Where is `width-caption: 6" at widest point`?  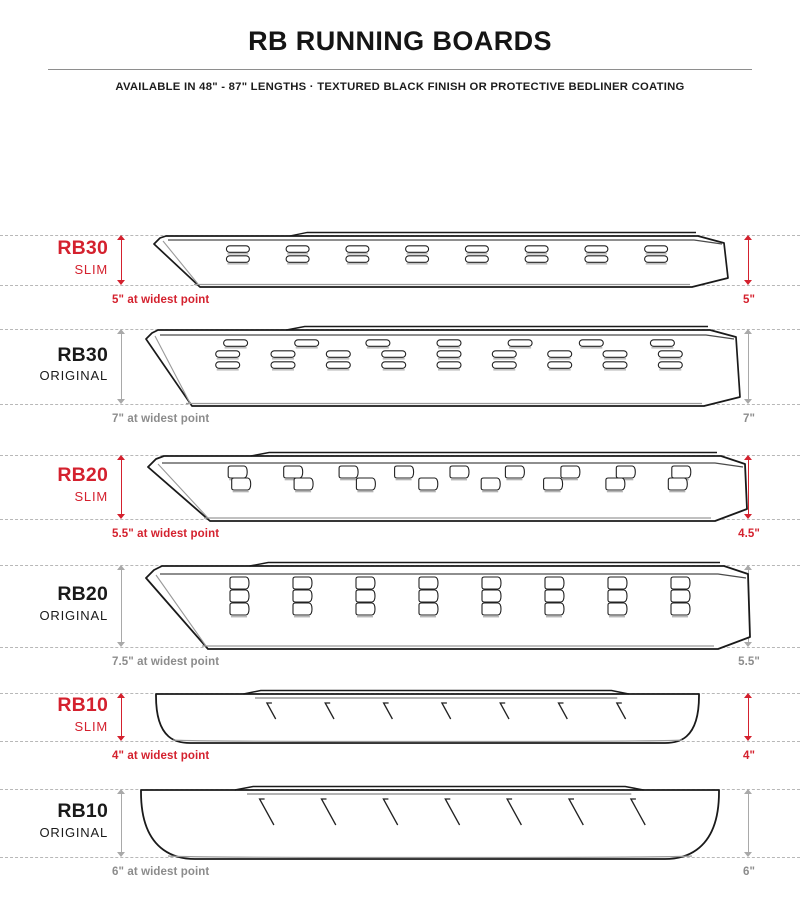 width-caption: 6" at widest point is located at coordinates (161, 872).